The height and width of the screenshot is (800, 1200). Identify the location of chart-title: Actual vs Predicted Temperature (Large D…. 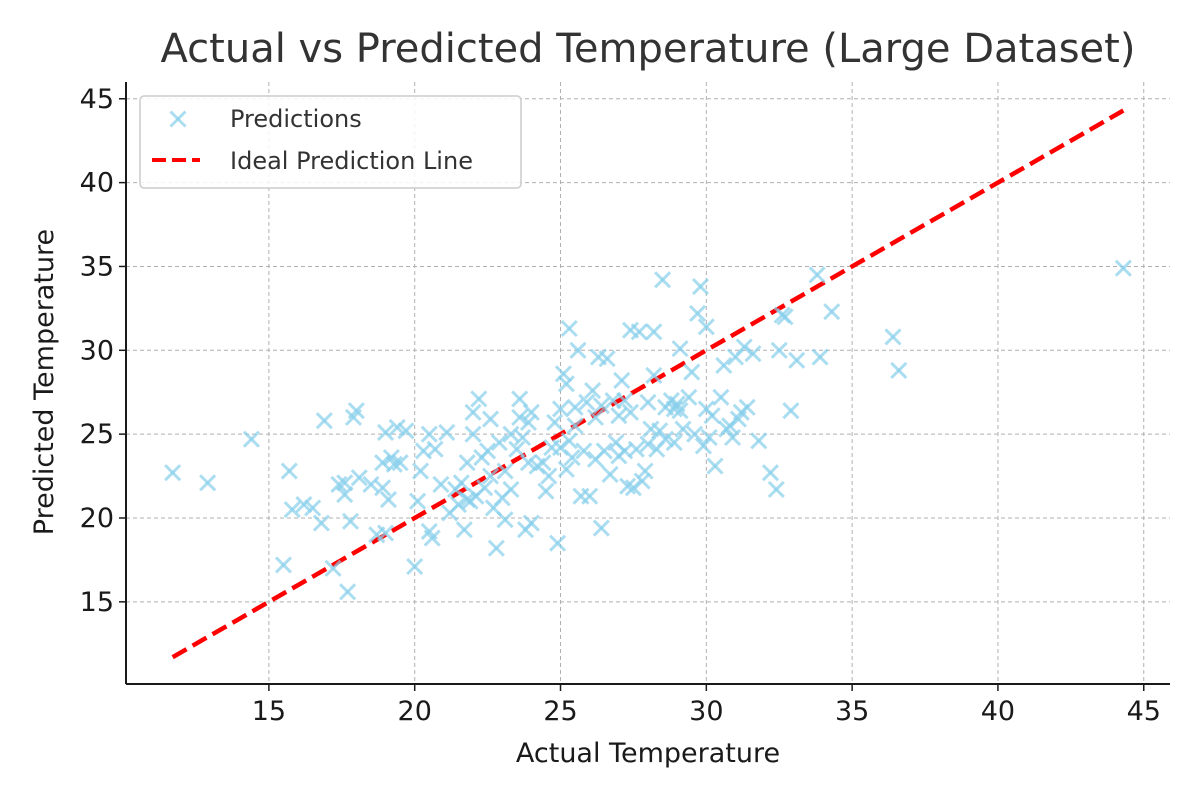
(648, 49).